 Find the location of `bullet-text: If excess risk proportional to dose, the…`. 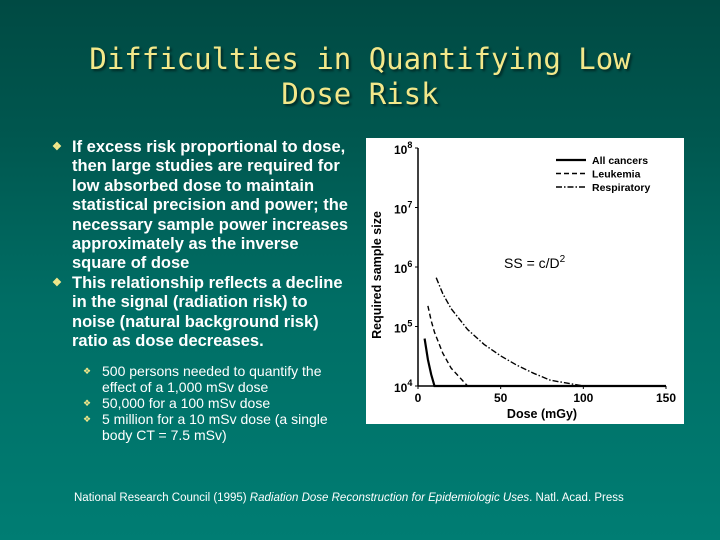

bullet-text: If excess risk proportional to dose, the… is located at coordinates (210, 205).